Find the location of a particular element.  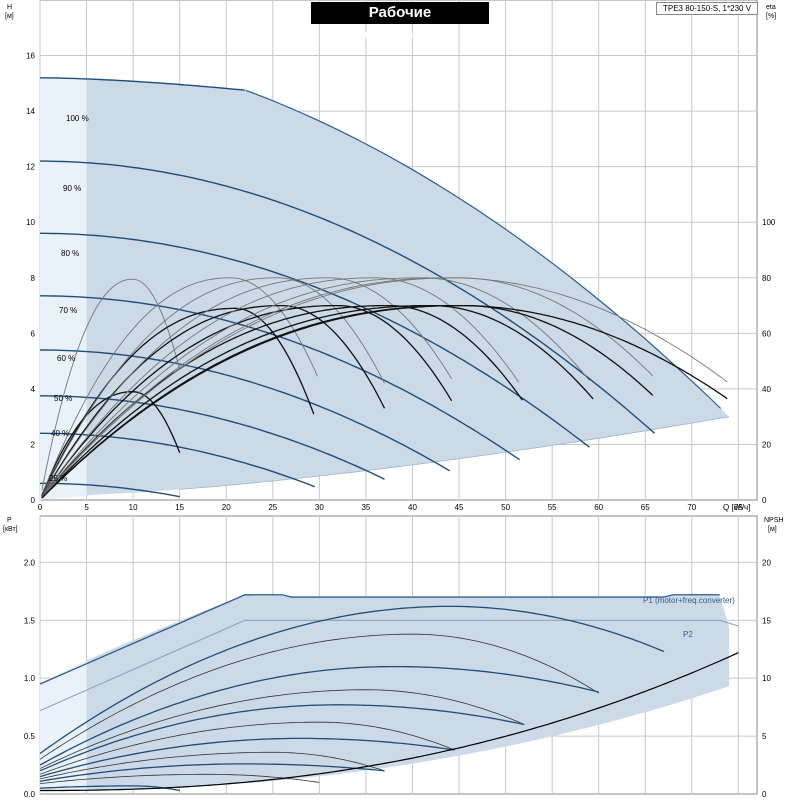

x-tick-label: 65 is located at coordinates (645, 507).